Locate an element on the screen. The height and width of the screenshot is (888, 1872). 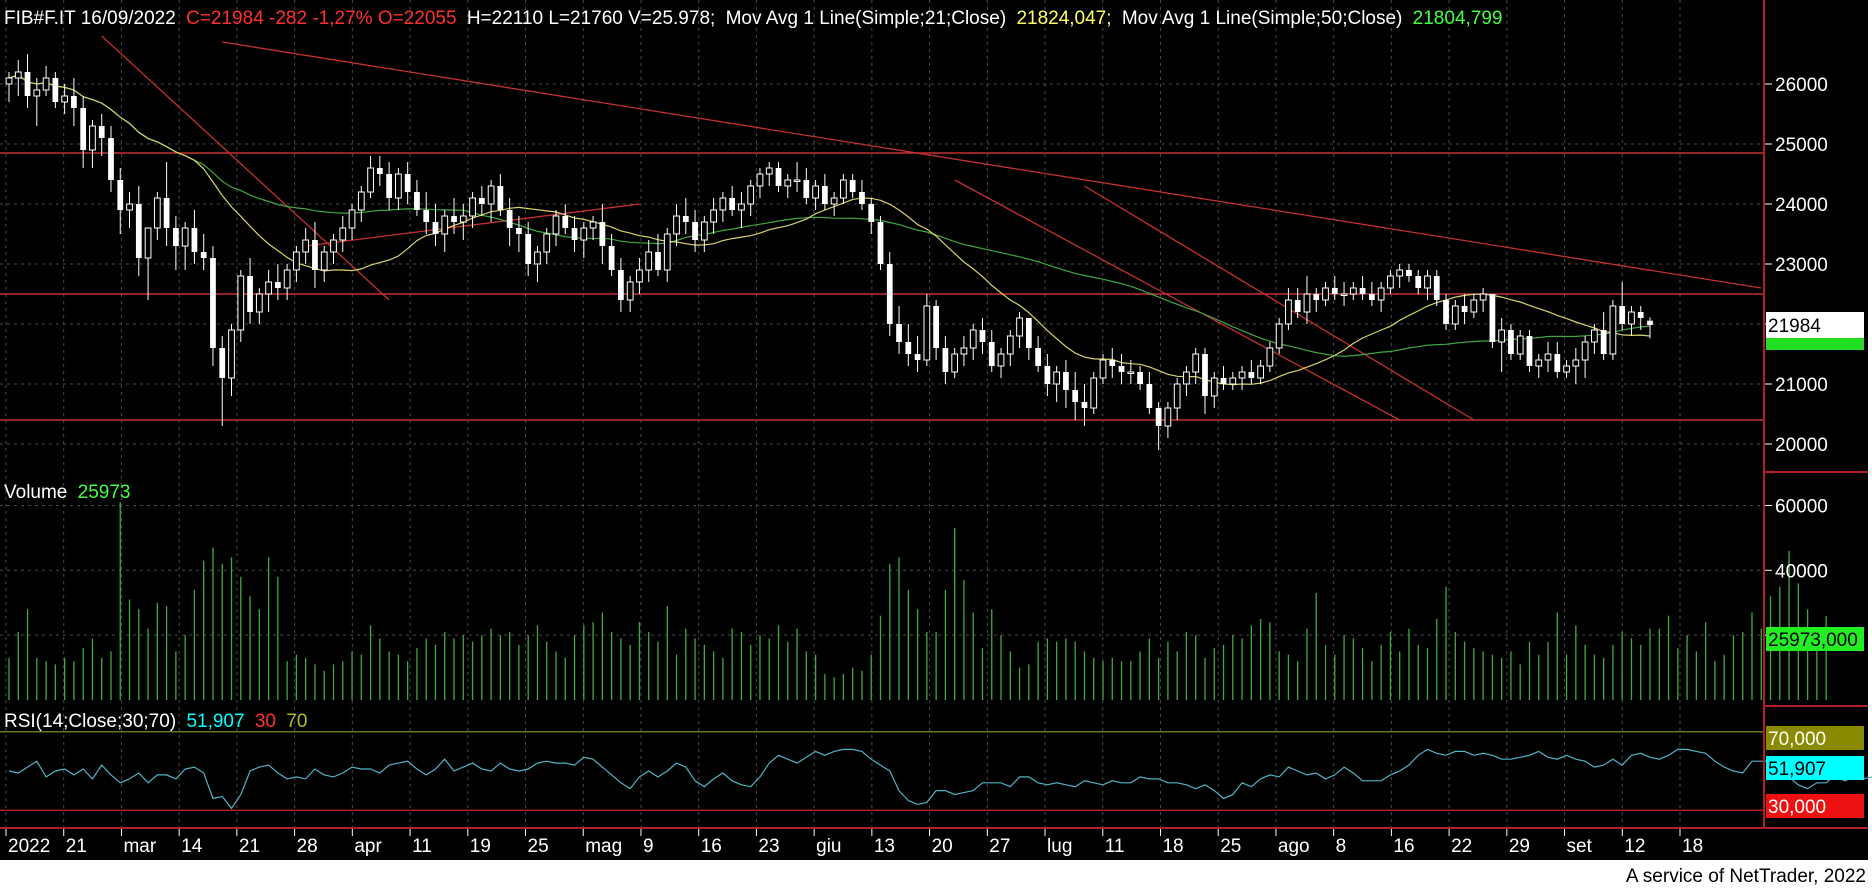
volume-badge: 25973,000 is located at coordinates (1815, 639).